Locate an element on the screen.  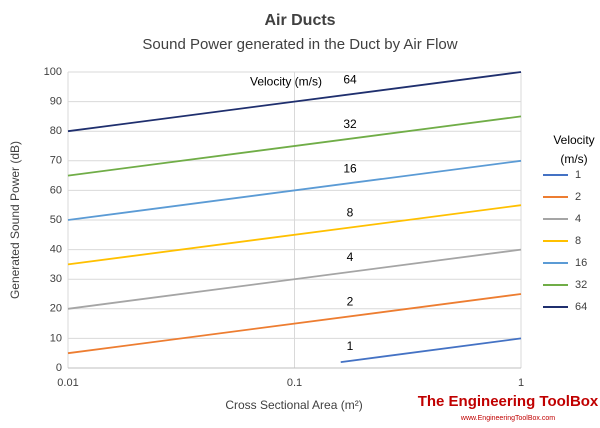
x-axis-title: Cross Sectional Area (m²) is located at coordinates (293, 405).